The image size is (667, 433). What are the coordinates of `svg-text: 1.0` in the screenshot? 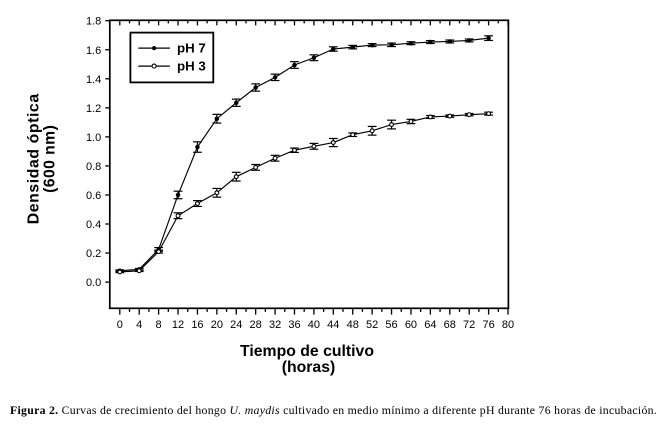 It's located at (93, 138).